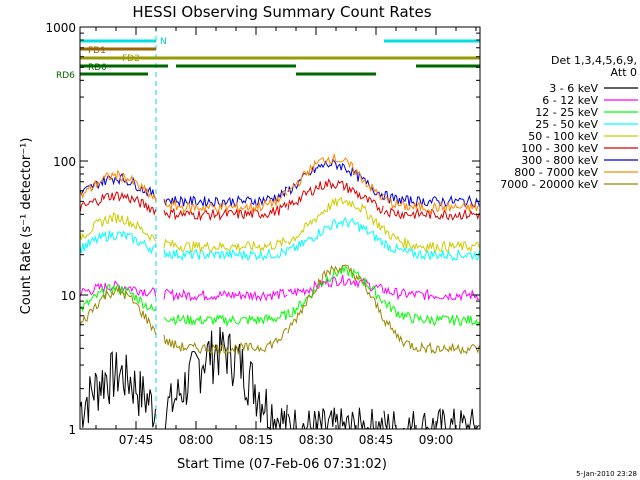  What do you see at coordinates (606, 474) in the screenshot?
I see `generation-timestamp: 5-Jan-2010 23:28` at bounding box center [606, 474].